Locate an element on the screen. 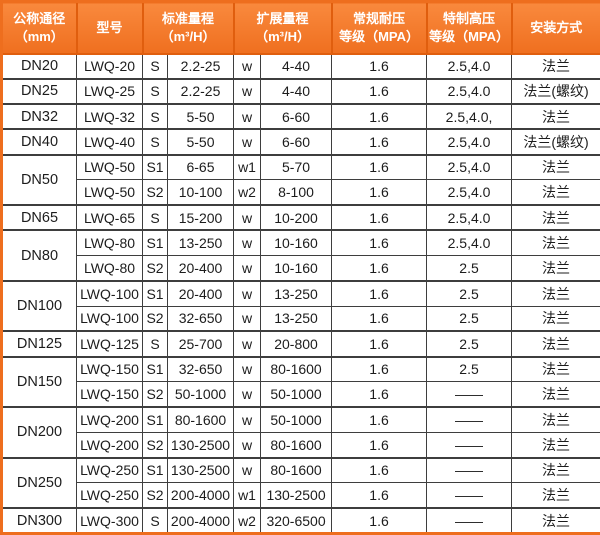 The height and width of the screenshot is (535, 600). cell-diameter: DN100 is located at coordinates (39, 305).